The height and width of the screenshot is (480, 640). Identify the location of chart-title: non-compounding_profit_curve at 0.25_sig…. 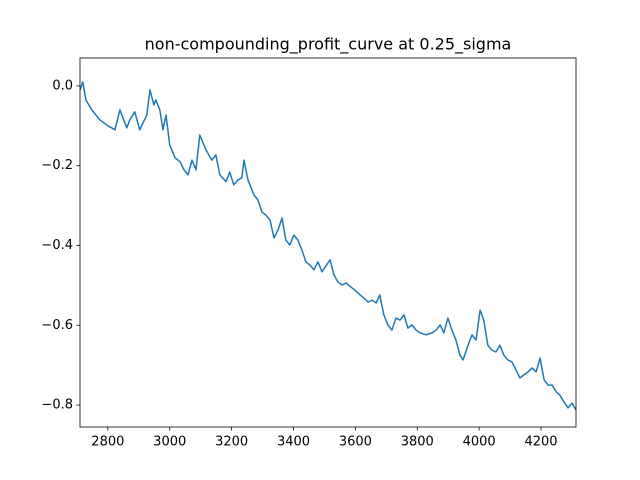
(328, 45).